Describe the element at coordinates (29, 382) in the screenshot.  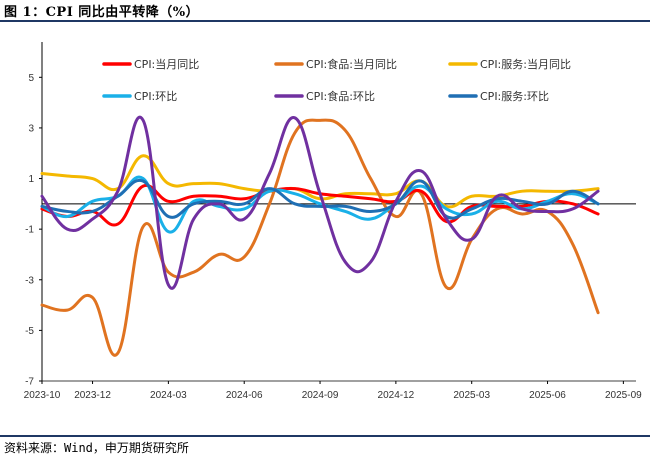
I see `y-tick-label: -7` at that location.